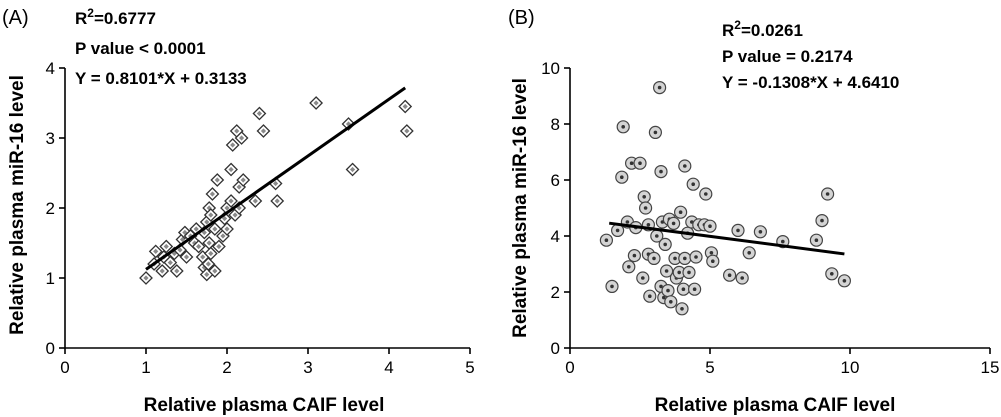 This screenshot has width=1001, height=417. I want to click on panel-b-regression-line, so click(727, 238).